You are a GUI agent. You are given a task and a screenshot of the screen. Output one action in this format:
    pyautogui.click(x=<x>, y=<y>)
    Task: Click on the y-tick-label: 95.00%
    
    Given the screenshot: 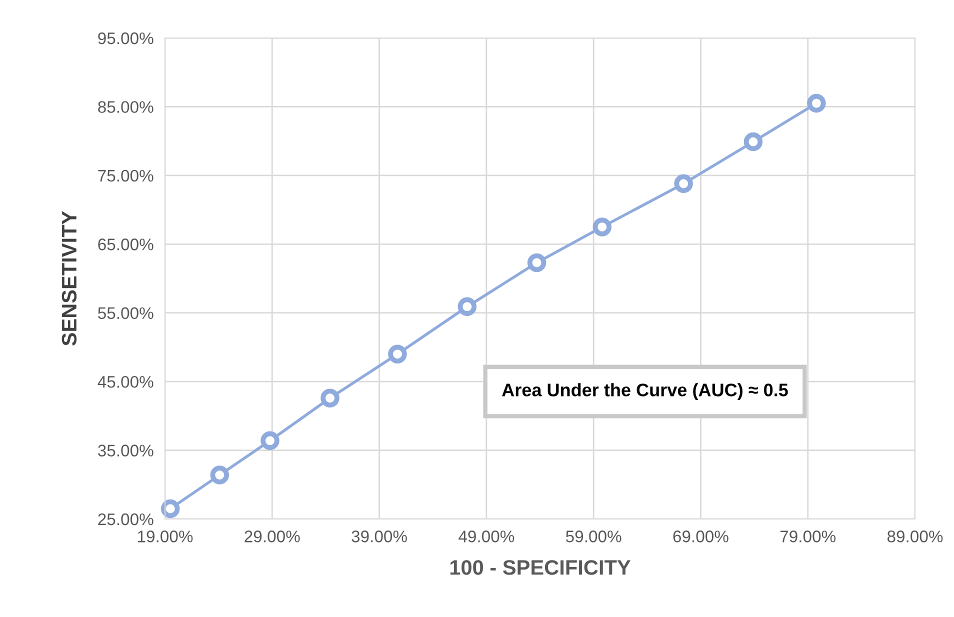 What is the action you would take?
    pyautogui.click(x=126, y=38)
    